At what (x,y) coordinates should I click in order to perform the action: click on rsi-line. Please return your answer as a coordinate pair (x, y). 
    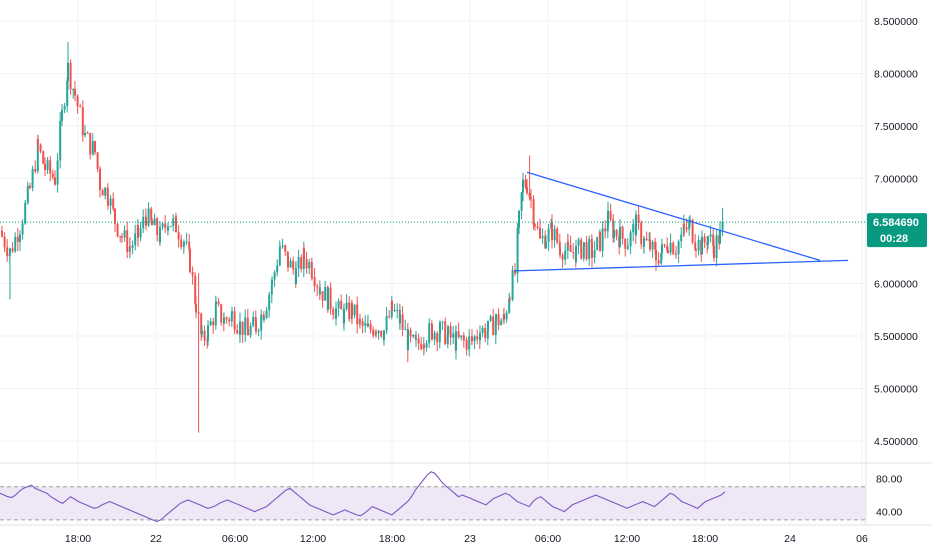
    Looking at the image, I should click on (363, 497).